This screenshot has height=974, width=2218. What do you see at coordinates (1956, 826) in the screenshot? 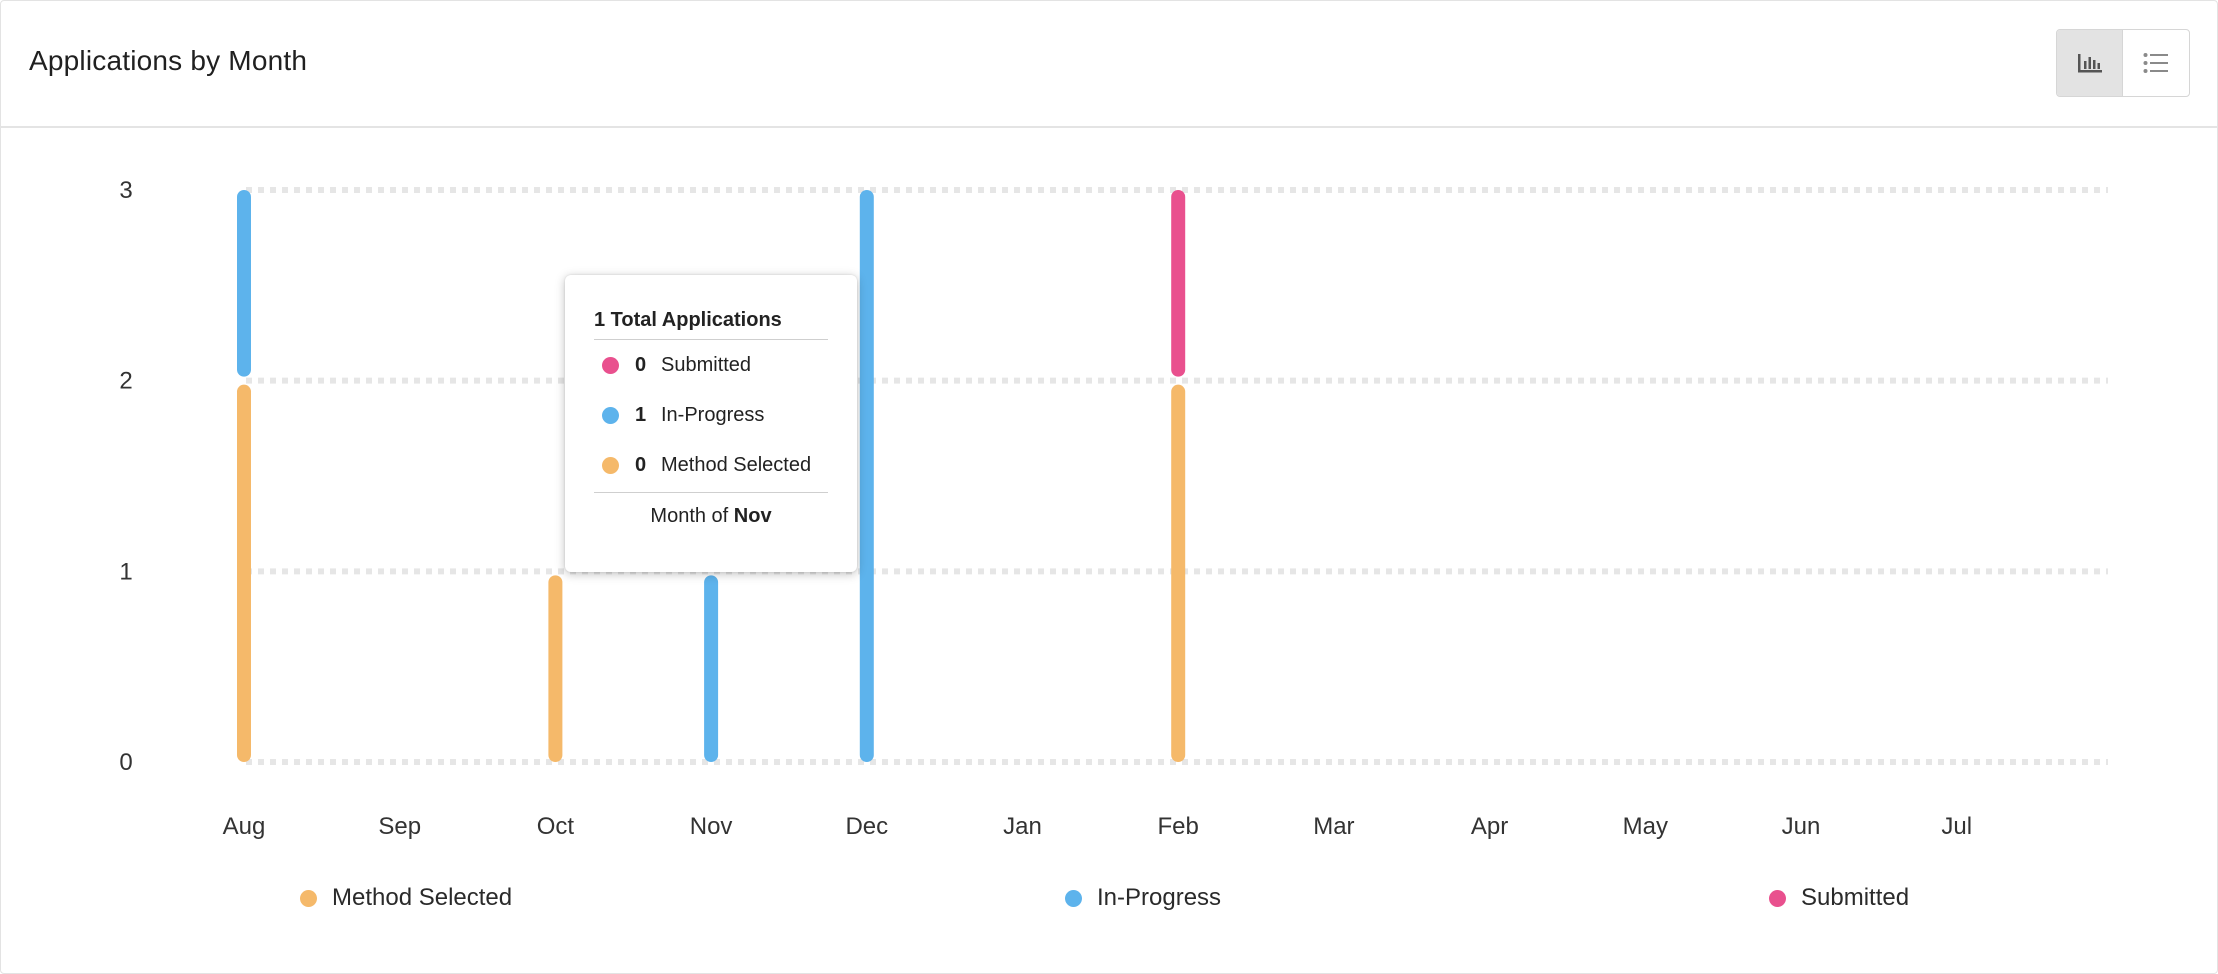
I see `x-tick-label: Jul` at bounding box center [1956, 826].